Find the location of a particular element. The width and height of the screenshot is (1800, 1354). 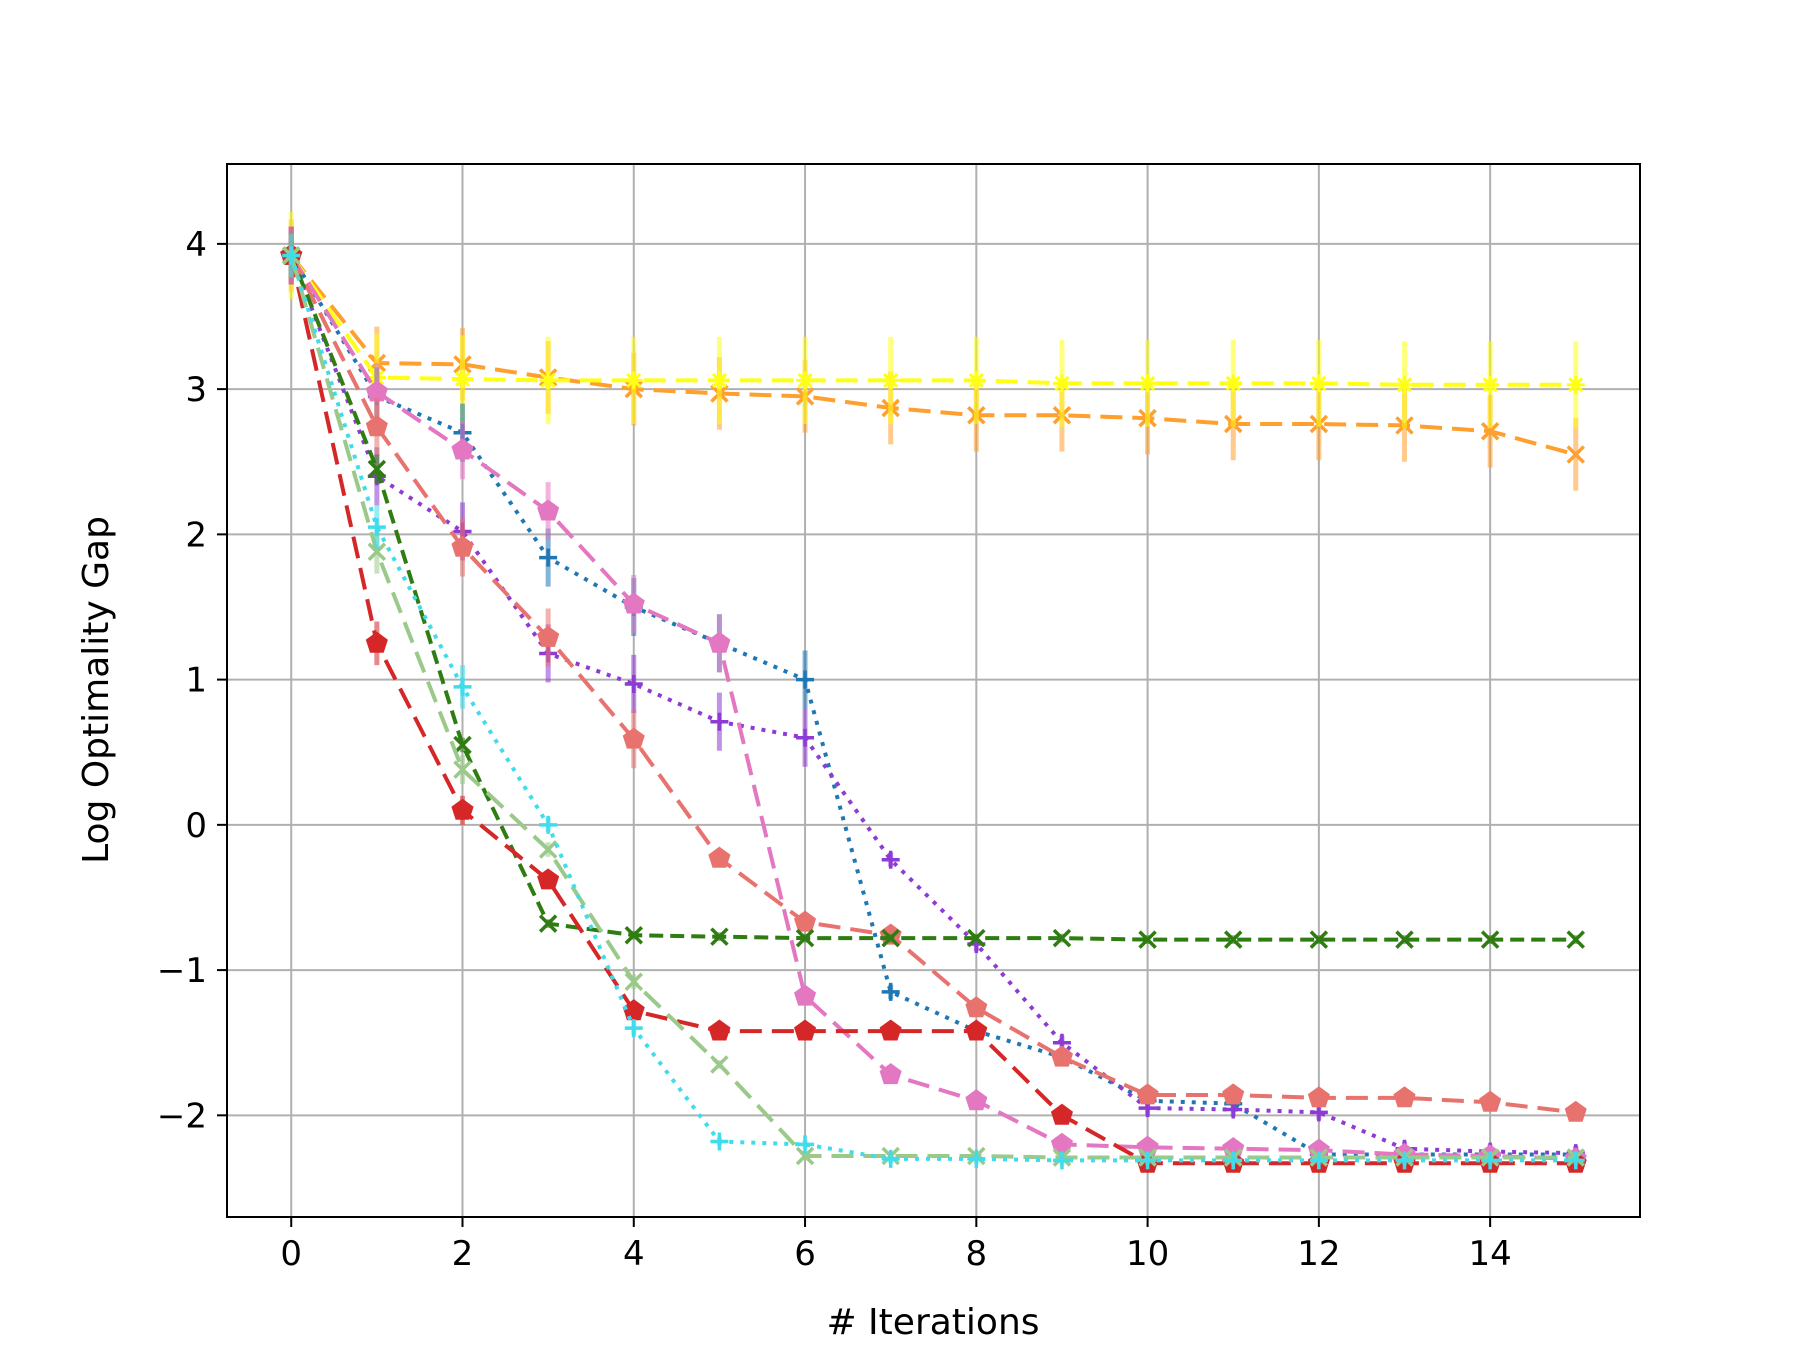

y-tick-label: 4 is located at coordinates (196, 245).